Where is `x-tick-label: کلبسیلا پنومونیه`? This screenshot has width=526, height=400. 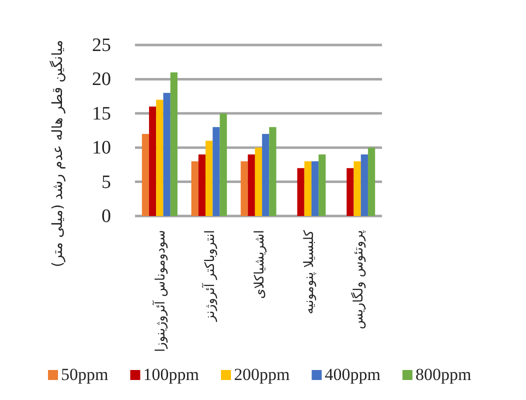 x-tick-label: کلبسیلا پنومونیه is located at coordinates (309, 271).